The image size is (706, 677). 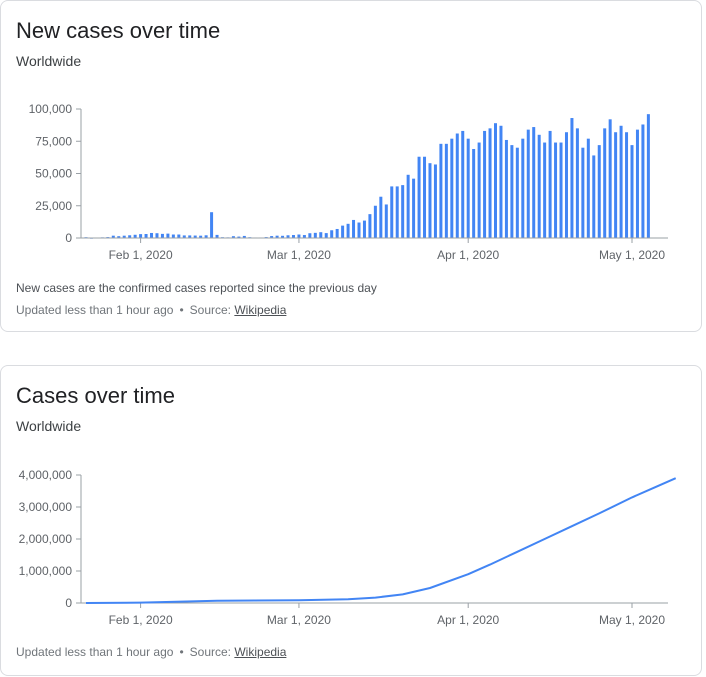 I want to click on y-tick-label: 2,000,000, so click(x=46, y=539).